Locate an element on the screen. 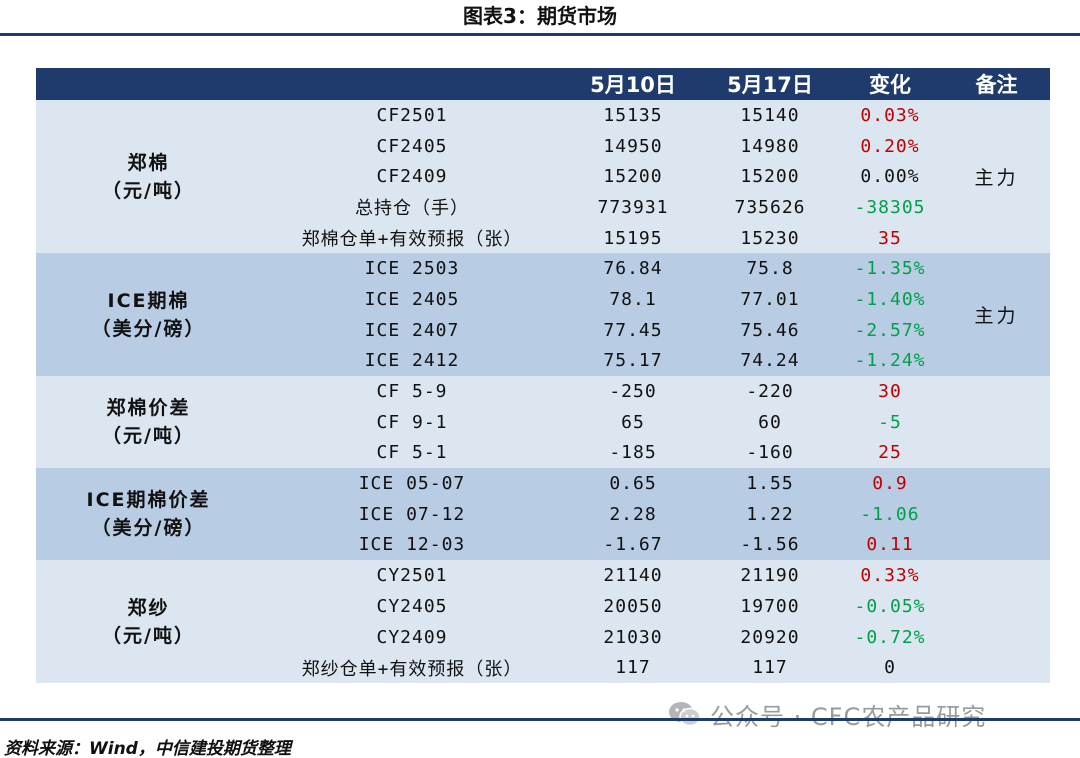 The image size is (1080, 758). change-value: -2.57% is located at coordinates (890, 330).